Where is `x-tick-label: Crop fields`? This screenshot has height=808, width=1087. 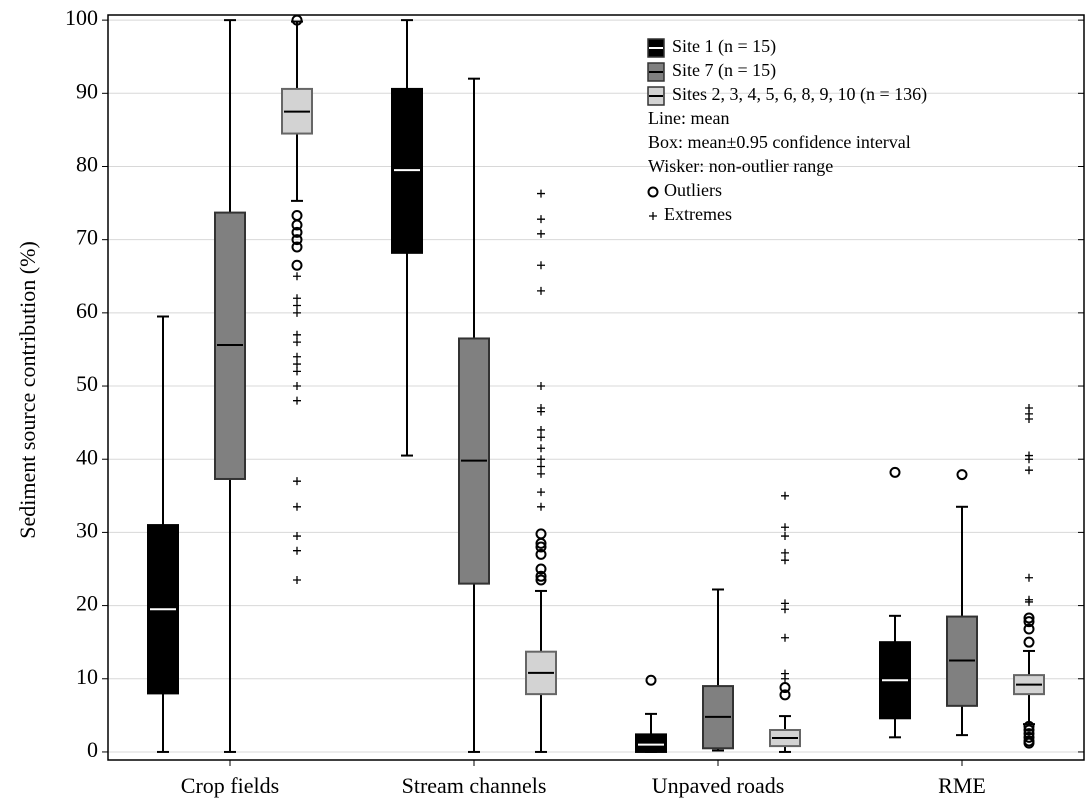 x-tick-label: Crop fields is located at coordinates (230, 785).